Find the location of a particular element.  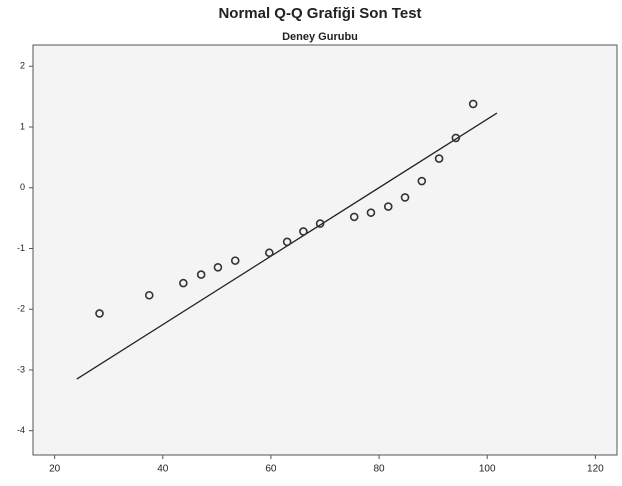

chart-subtitle: Deney Gurubu is located at coordinates (320, 37).